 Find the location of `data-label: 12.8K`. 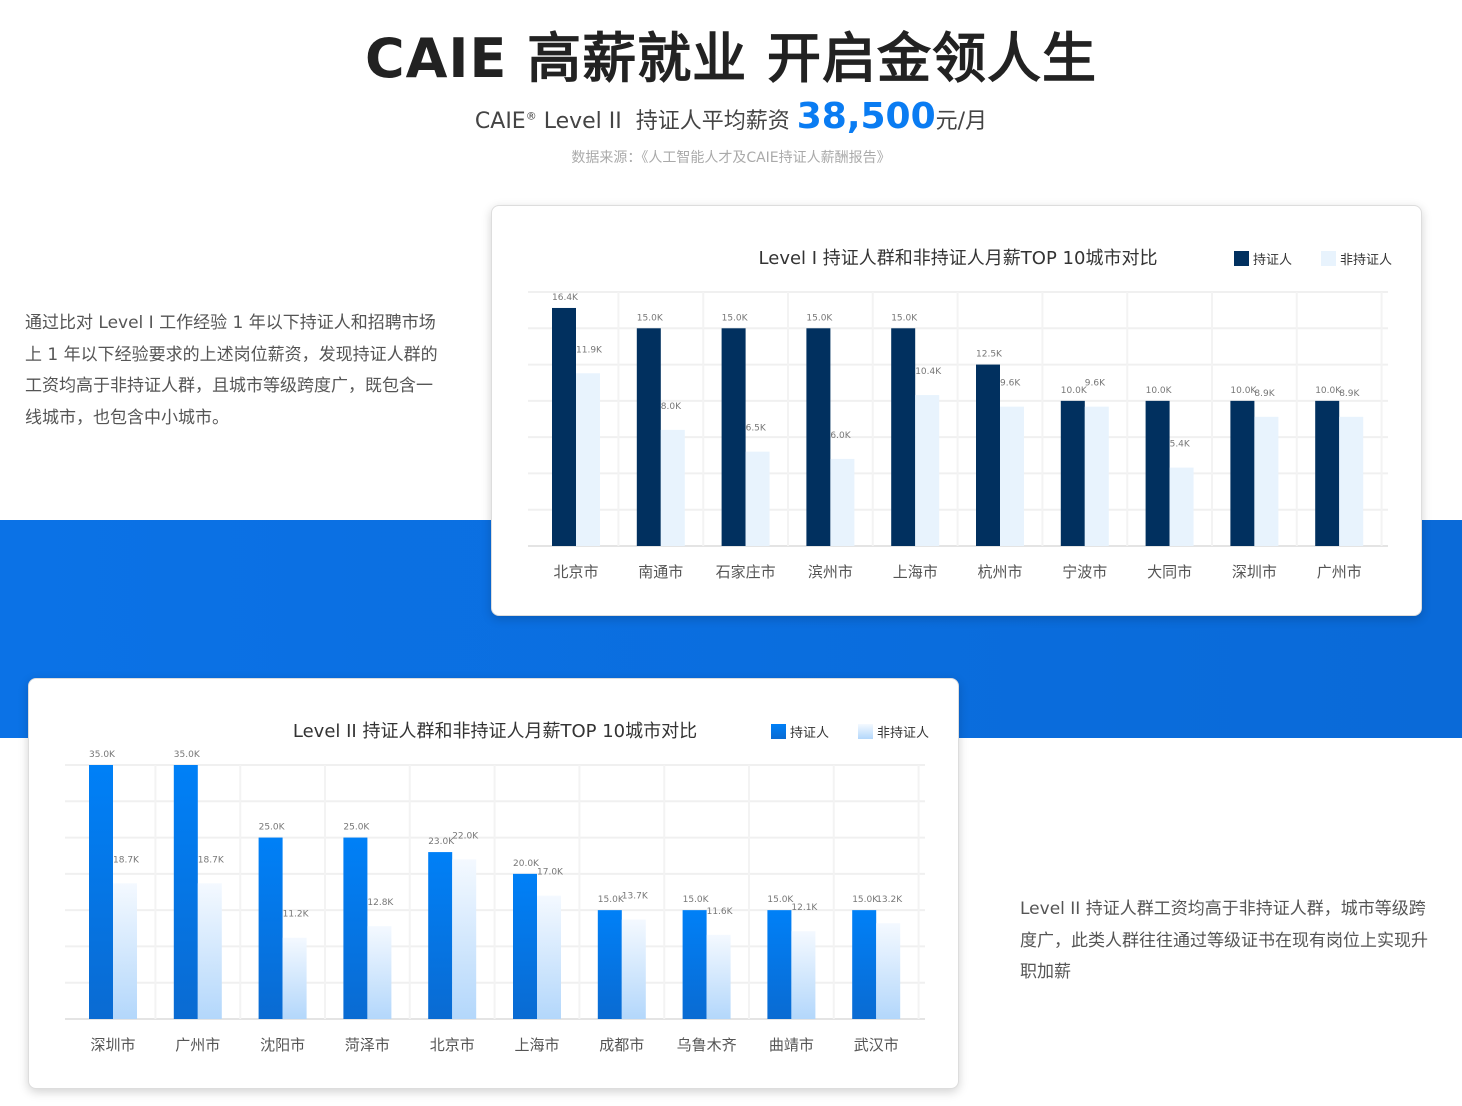

data-label: 12.8K is located at coordinates (380, 903).